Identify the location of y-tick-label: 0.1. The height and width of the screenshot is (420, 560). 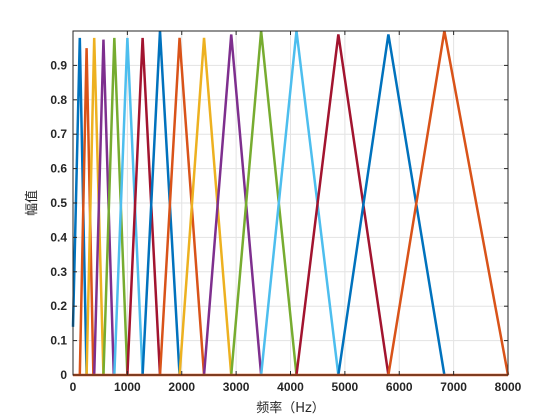
(58, 341).